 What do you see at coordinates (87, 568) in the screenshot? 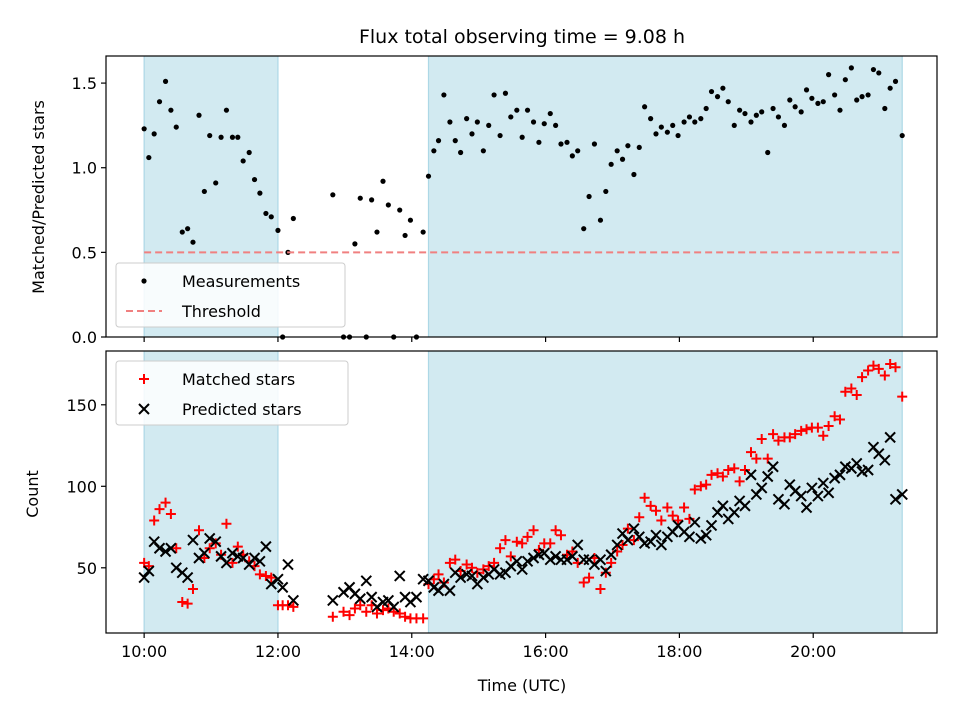
I see `y-tick-label: 50` at bounding box center [87, 568].